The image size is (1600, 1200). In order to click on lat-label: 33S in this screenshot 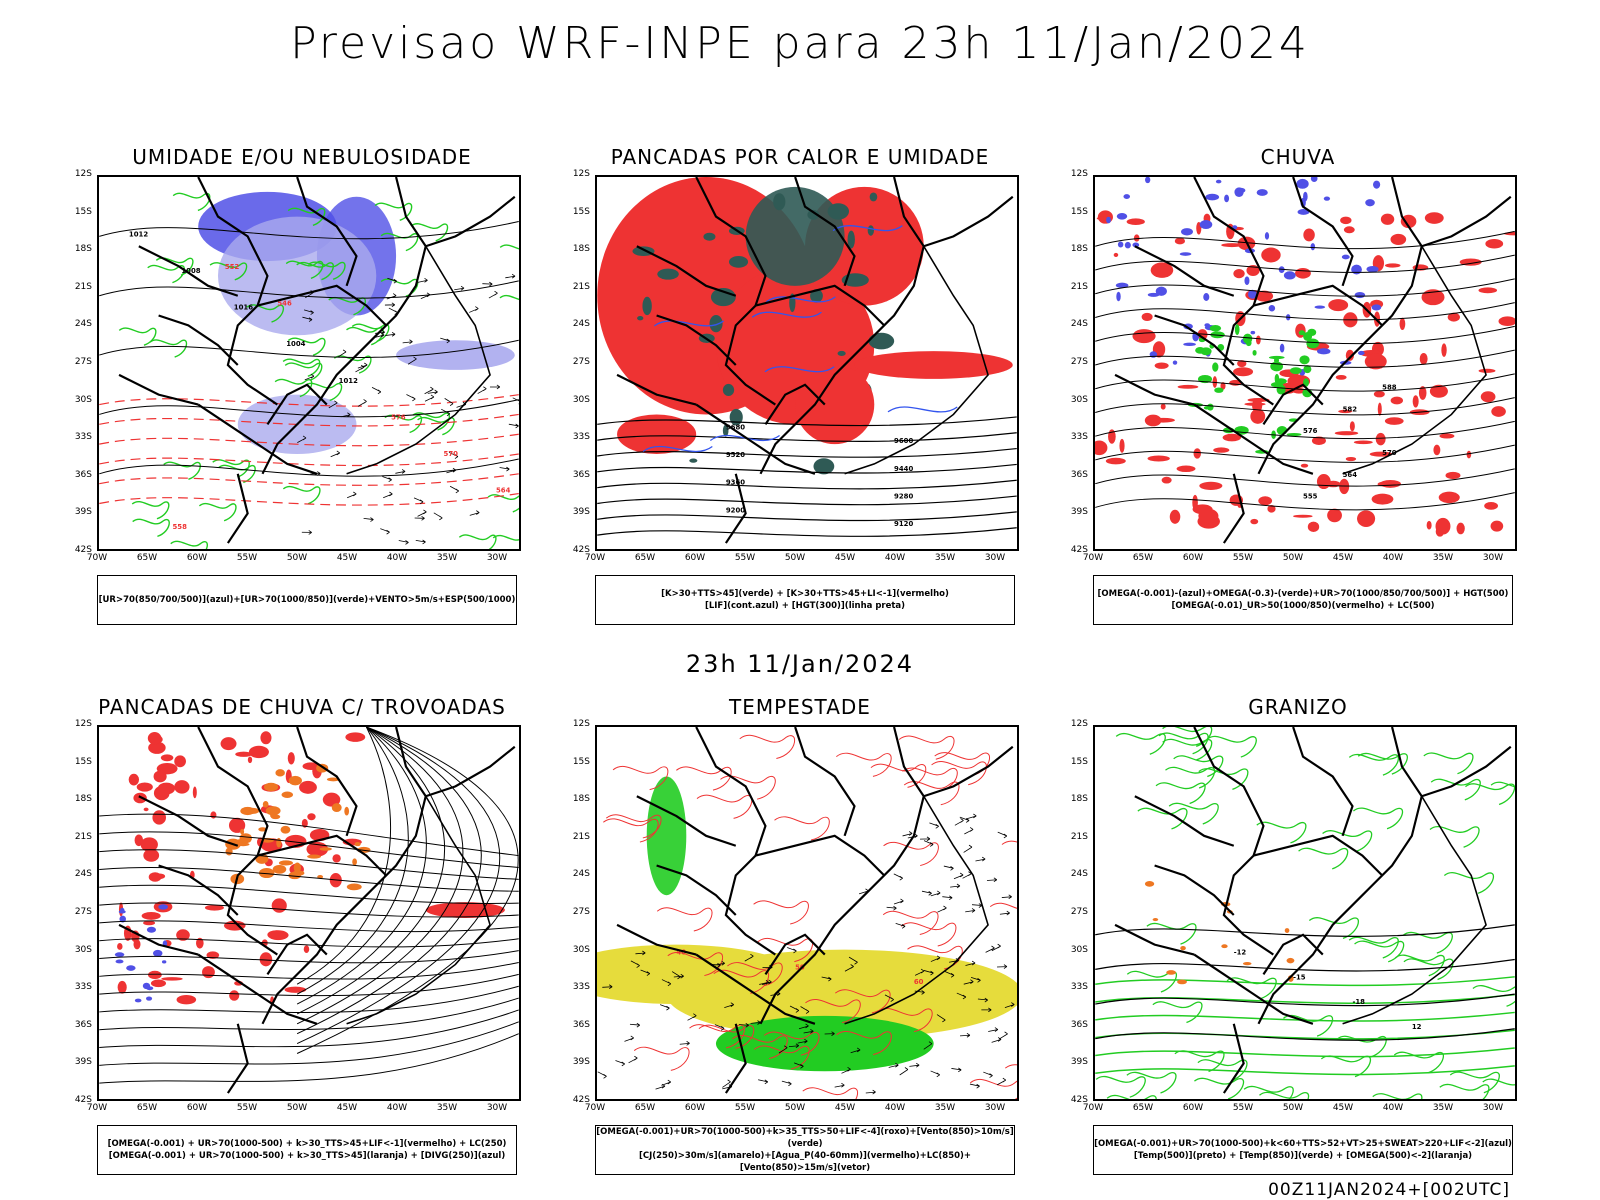, I will do `click(83, 437)`.